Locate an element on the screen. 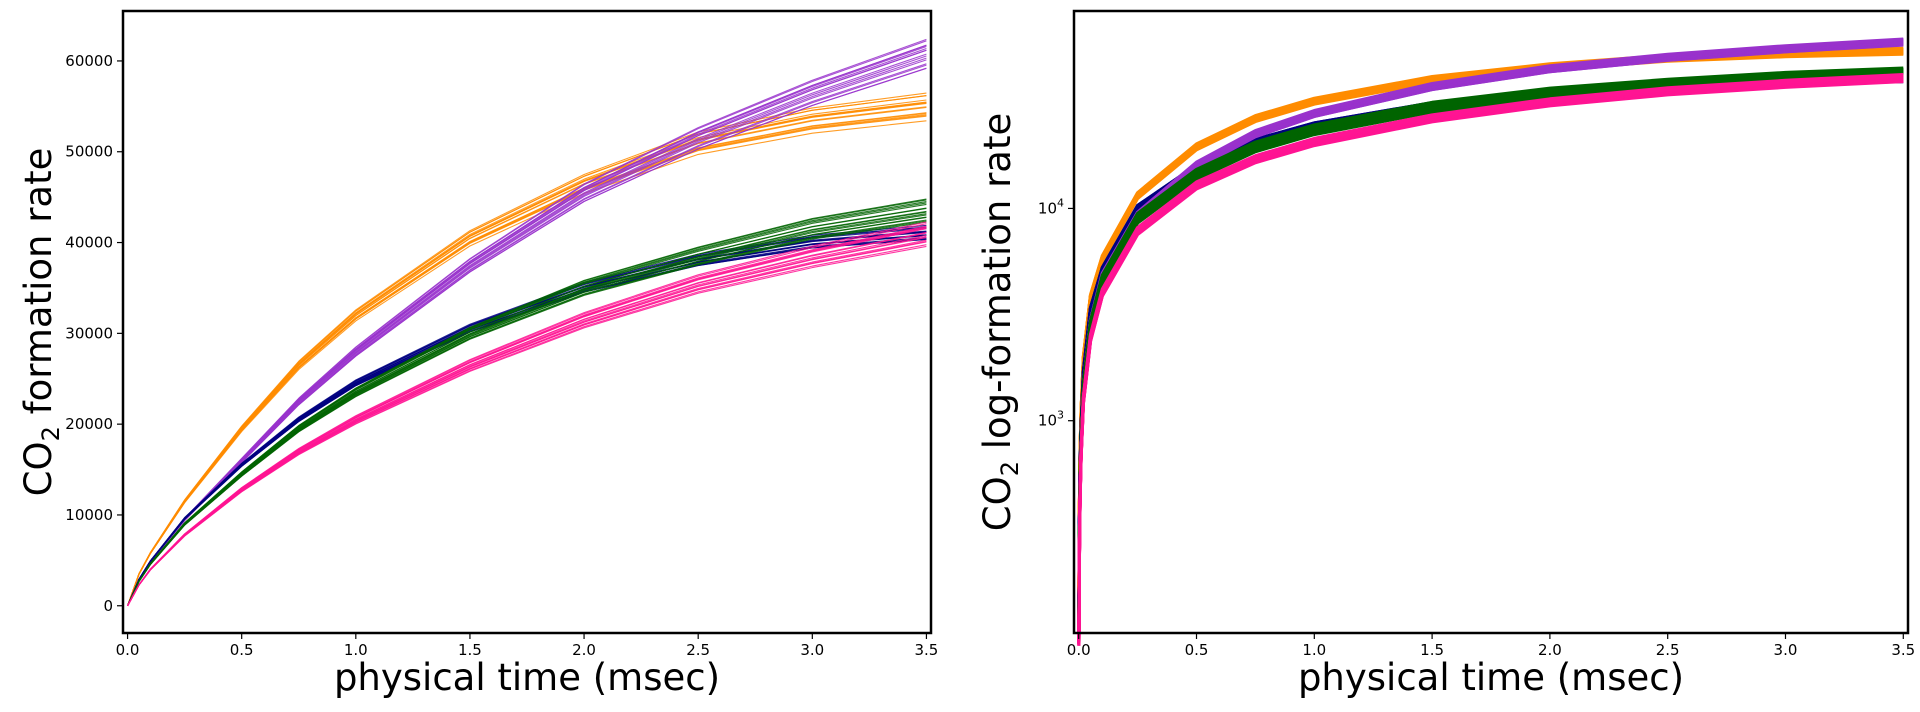  right-x-axis-label: physical time (msec) is located at coordinates (1491, 677).